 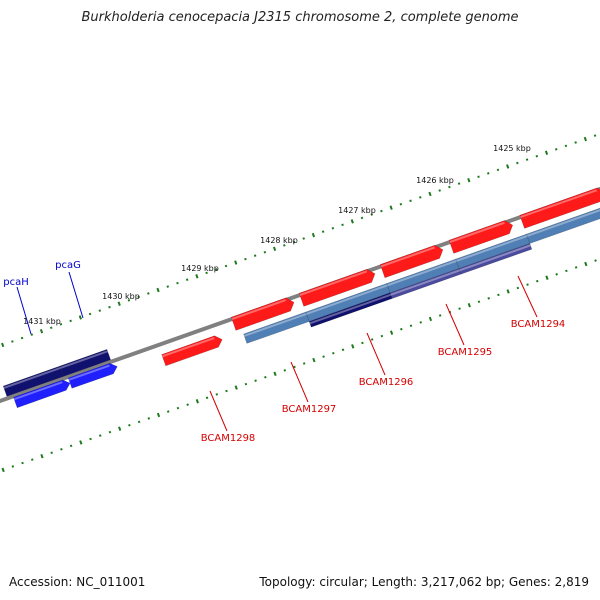 I want to click on feature-band-1293-highlight, so click(x=563, y=223).